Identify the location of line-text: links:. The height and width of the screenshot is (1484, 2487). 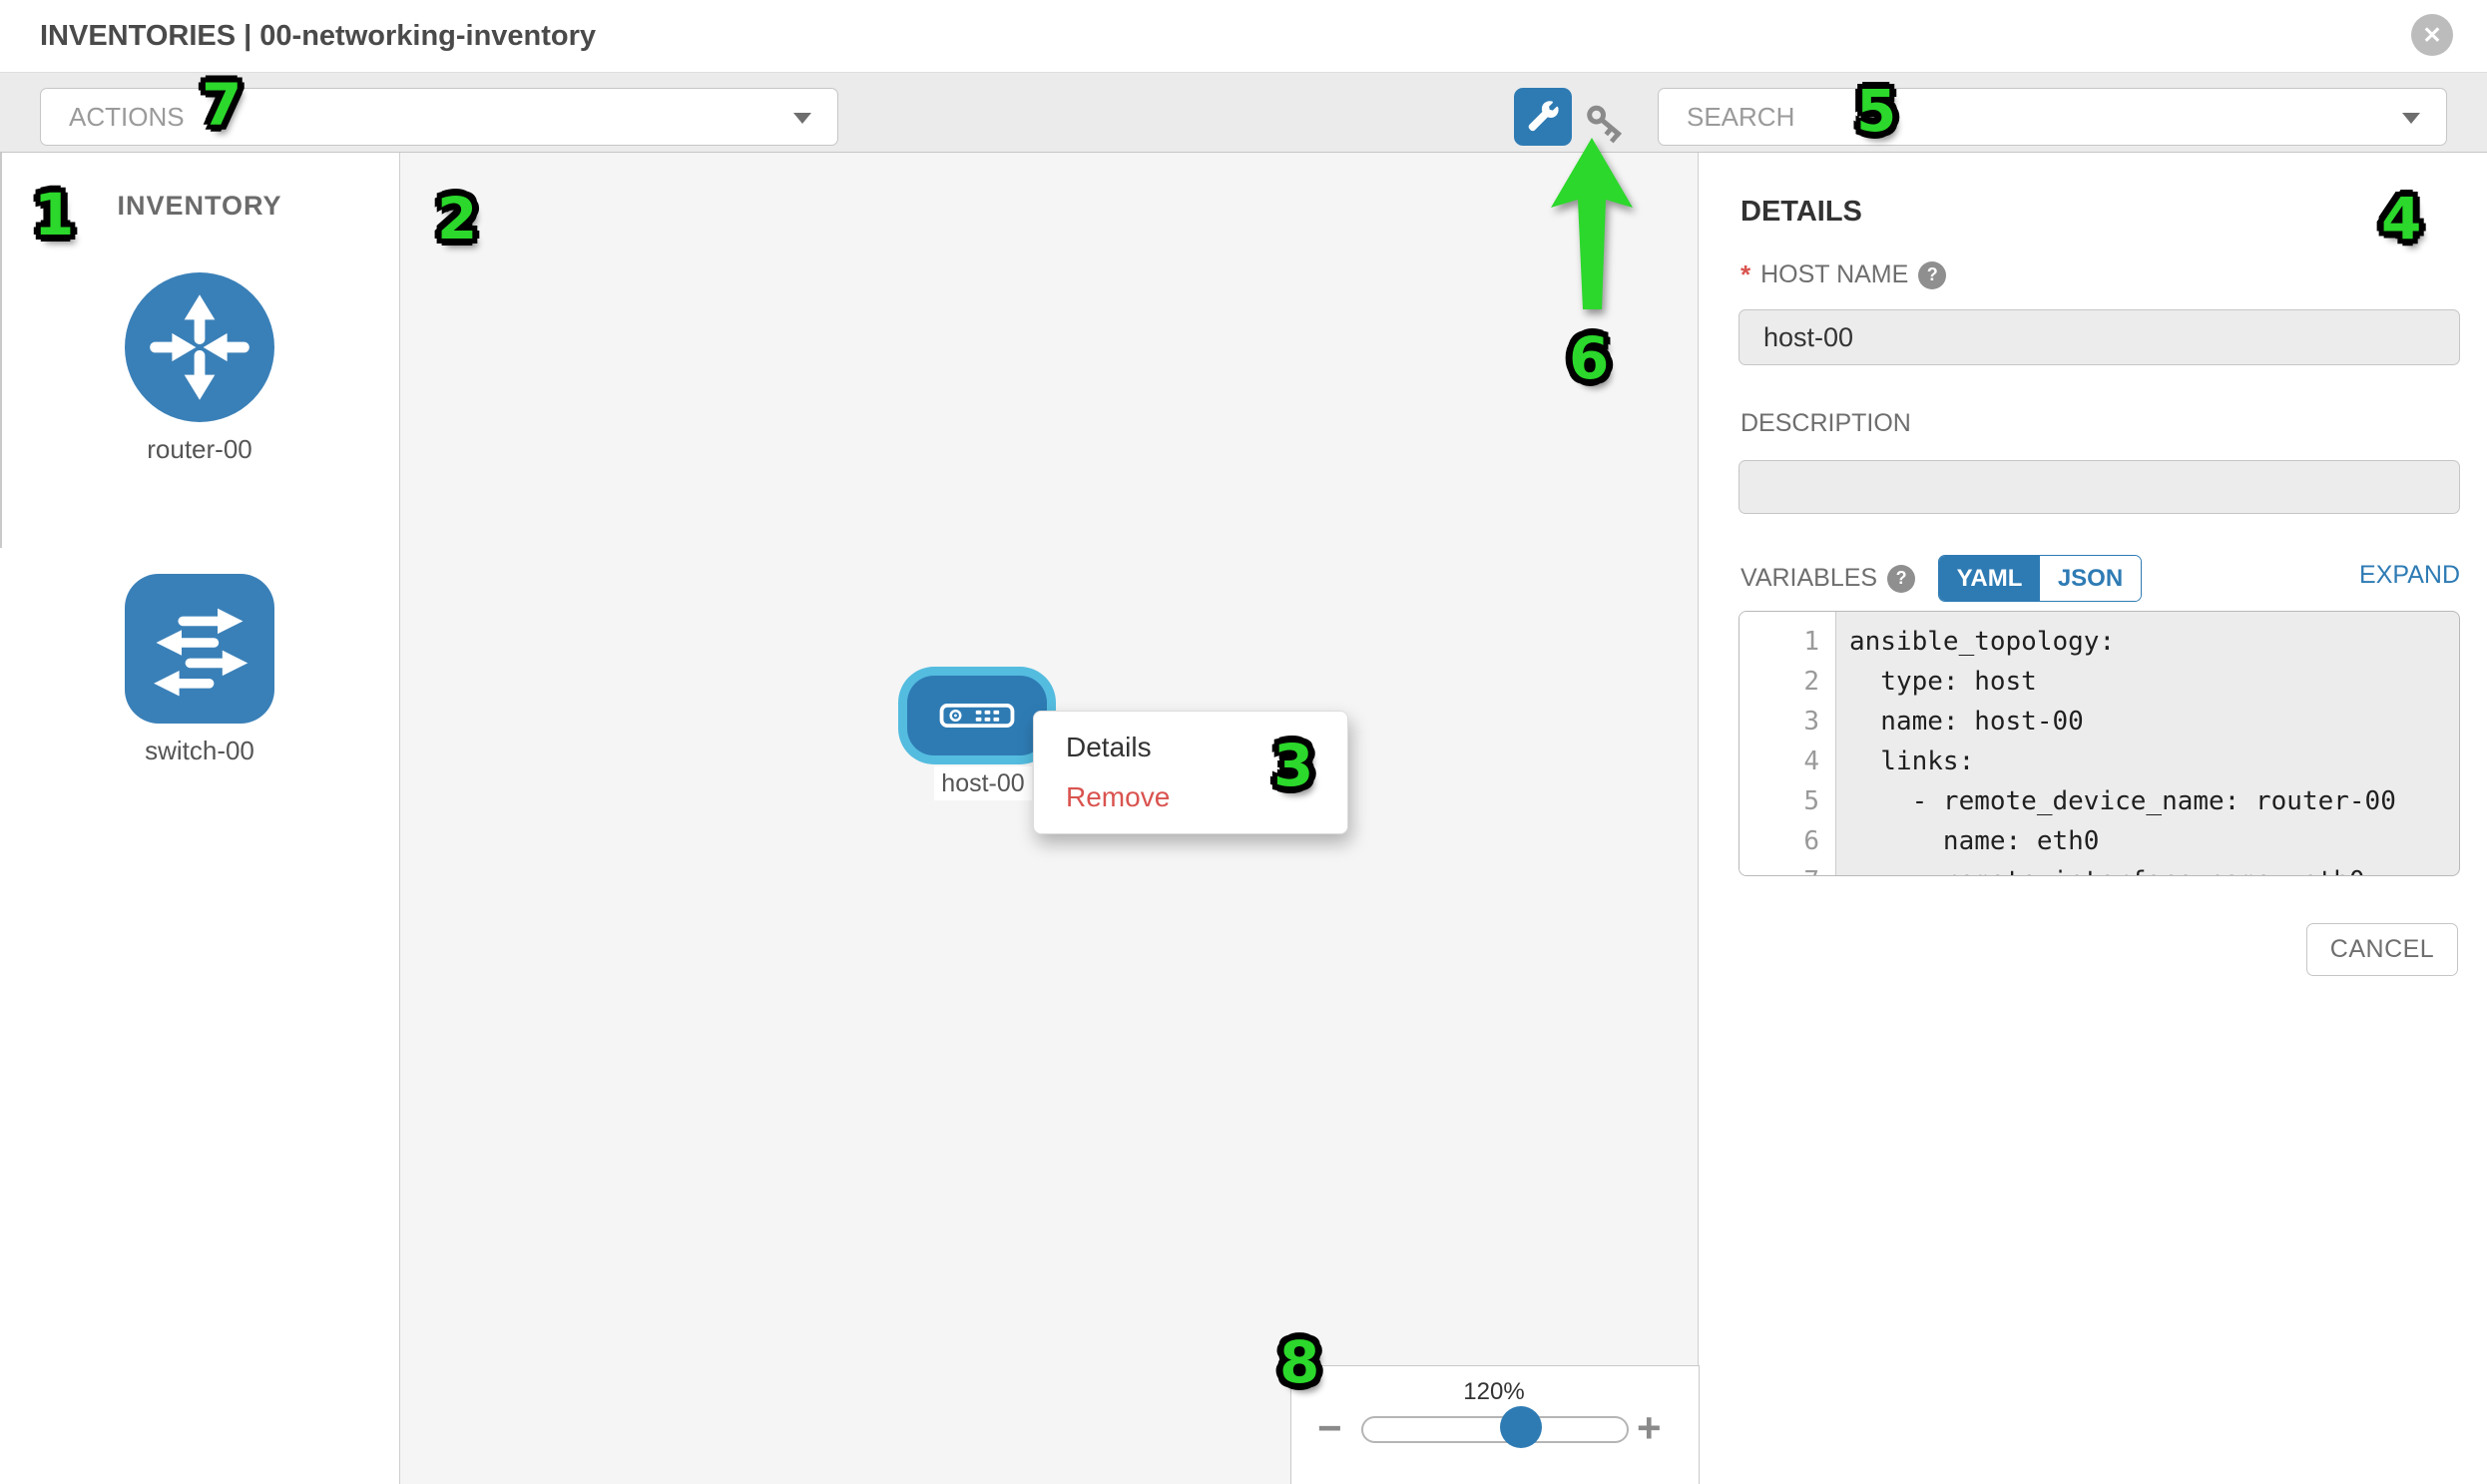
(1912, 761).